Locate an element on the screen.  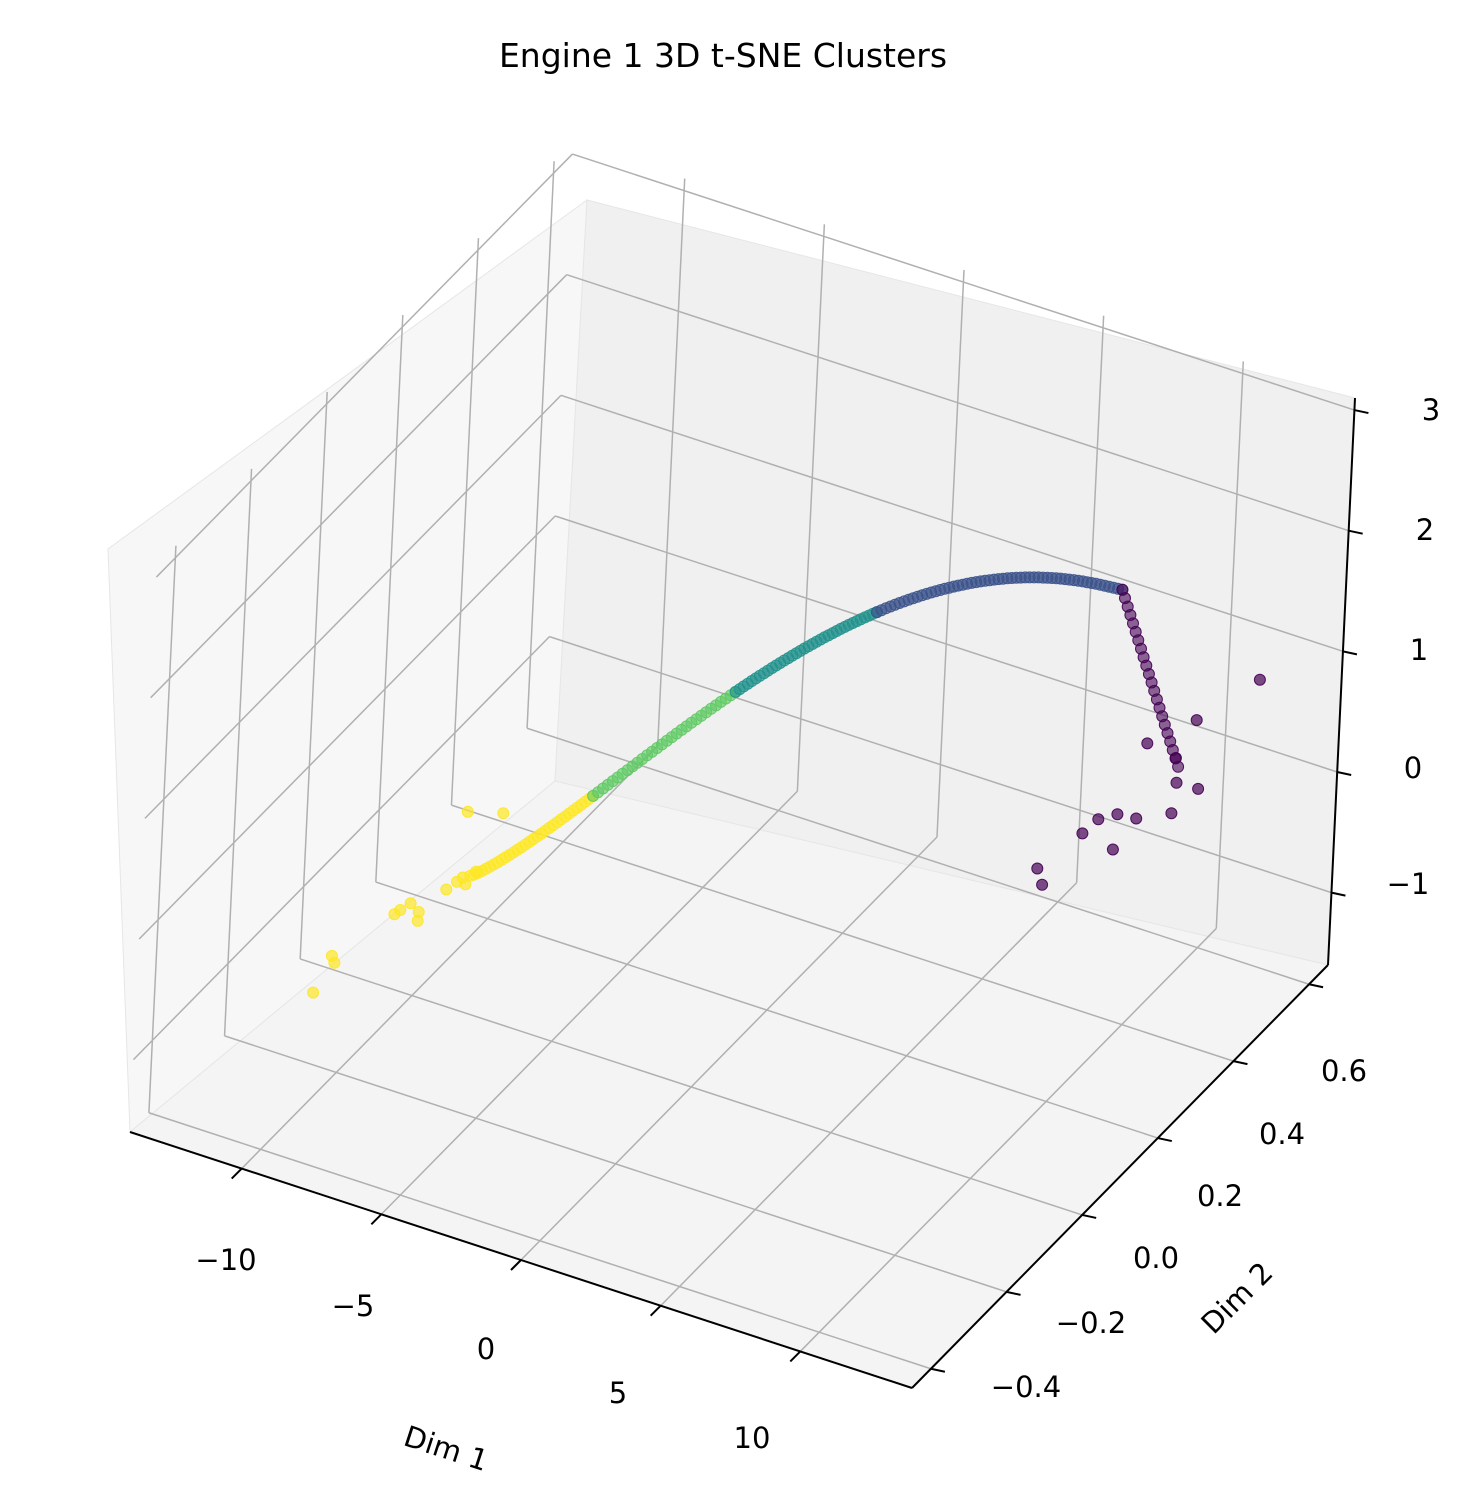
z-tick-label: 2 is located at coordinates (1425, 530).